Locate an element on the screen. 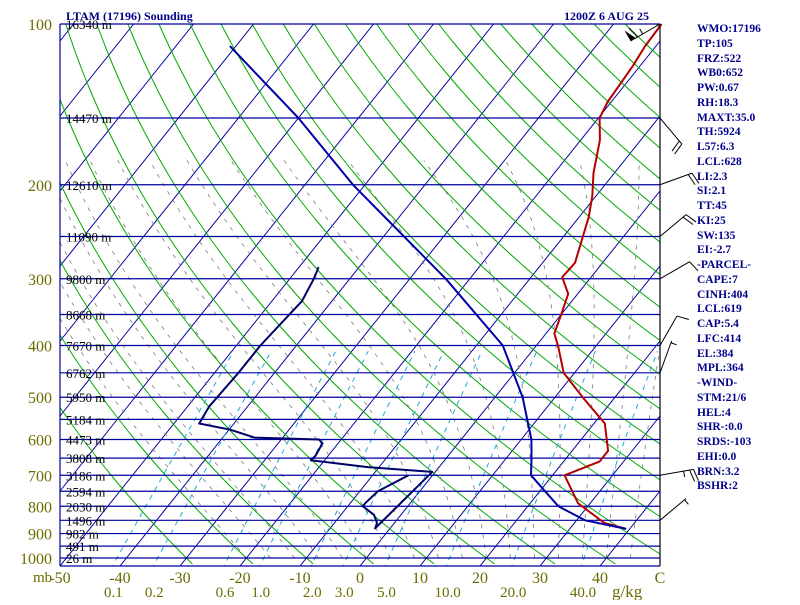  sounding-index: FRZ:522 is located at coordinates (747, 59).